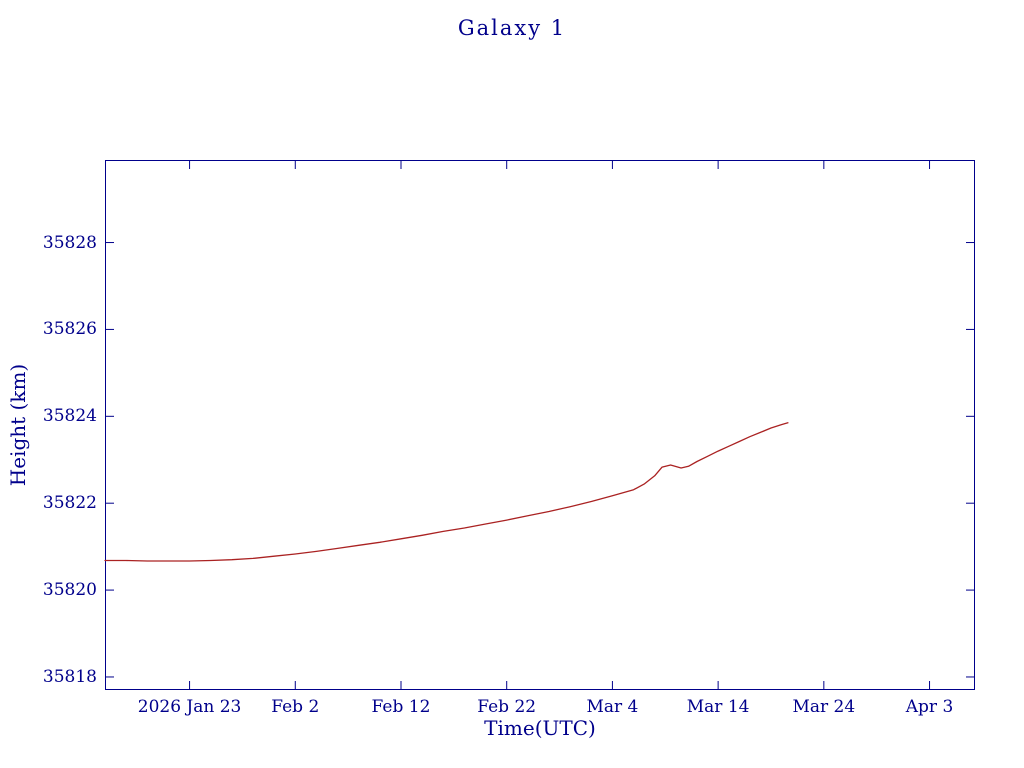  Describe the element at coordinates (612, 707) in the screenshot. I see `x-tick-label: Mar 4` at that location.